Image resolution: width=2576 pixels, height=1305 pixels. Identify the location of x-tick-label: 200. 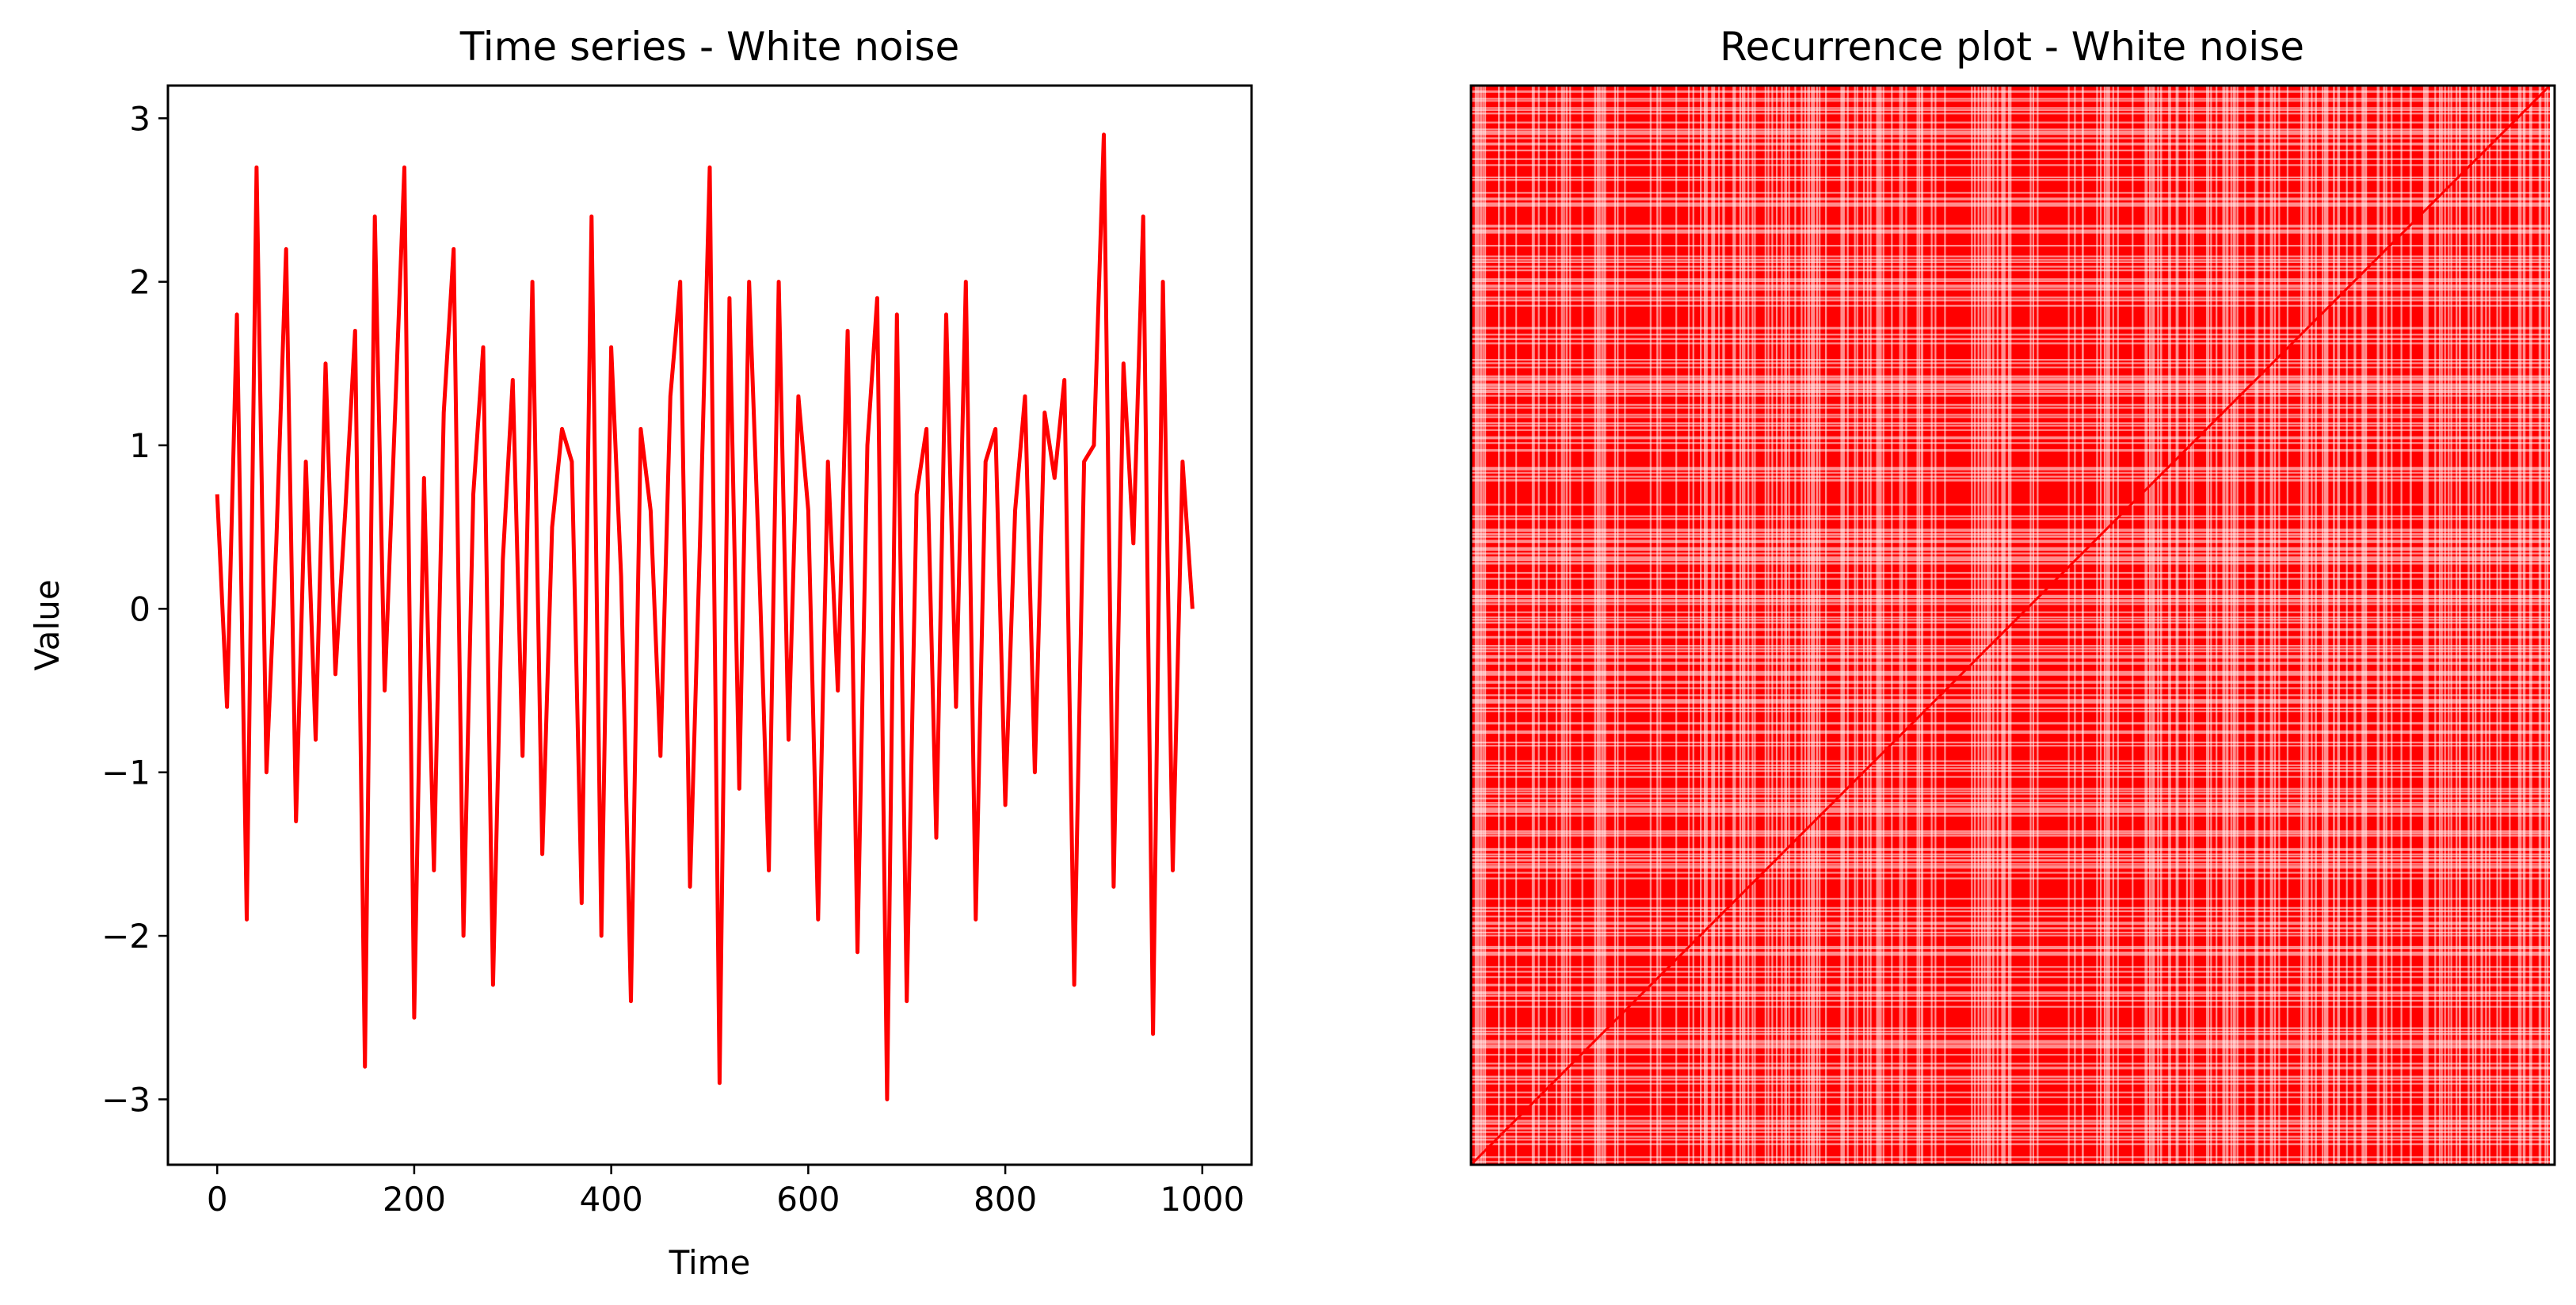
(415, 1199).